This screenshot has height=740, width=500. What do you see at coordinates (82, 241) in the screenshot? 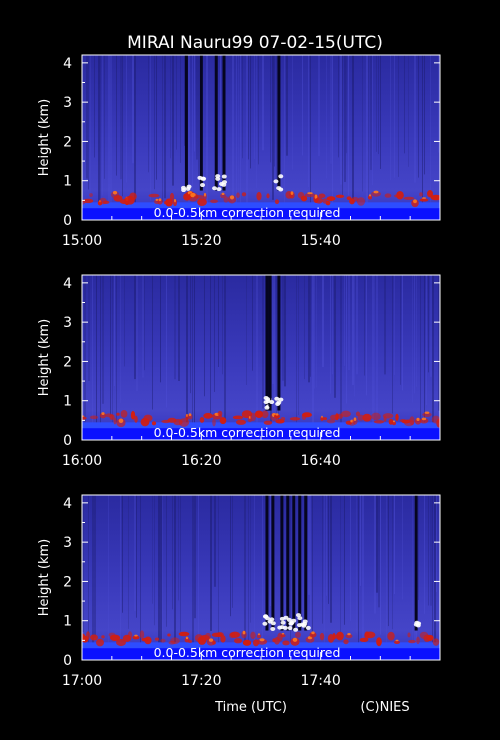
I see `x-tick-label: 15:00` at bounding box center [82, 241].